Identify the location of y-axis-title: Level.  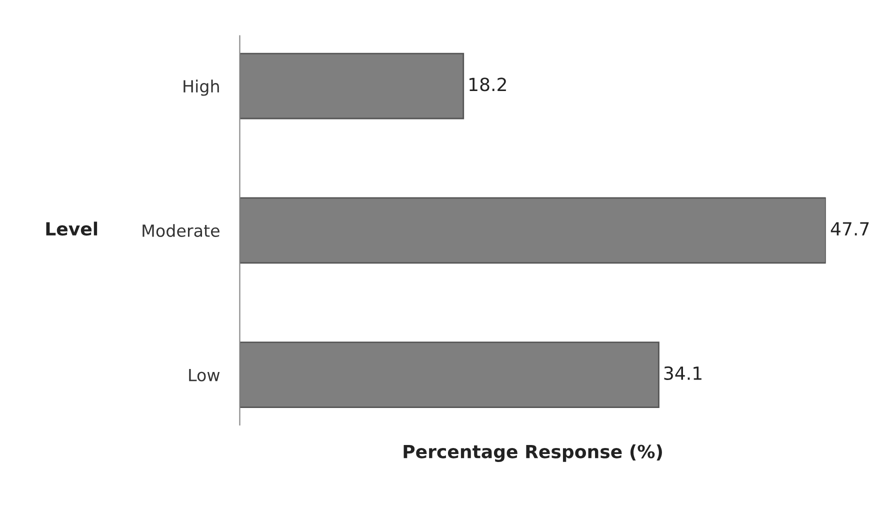
(72, 229).